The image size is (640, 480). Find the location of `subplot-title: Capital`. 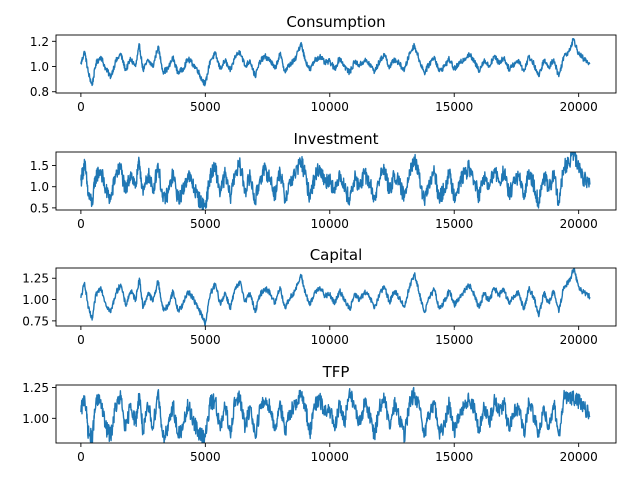

subplot-title: Capital is located at coordinates (336, 255).